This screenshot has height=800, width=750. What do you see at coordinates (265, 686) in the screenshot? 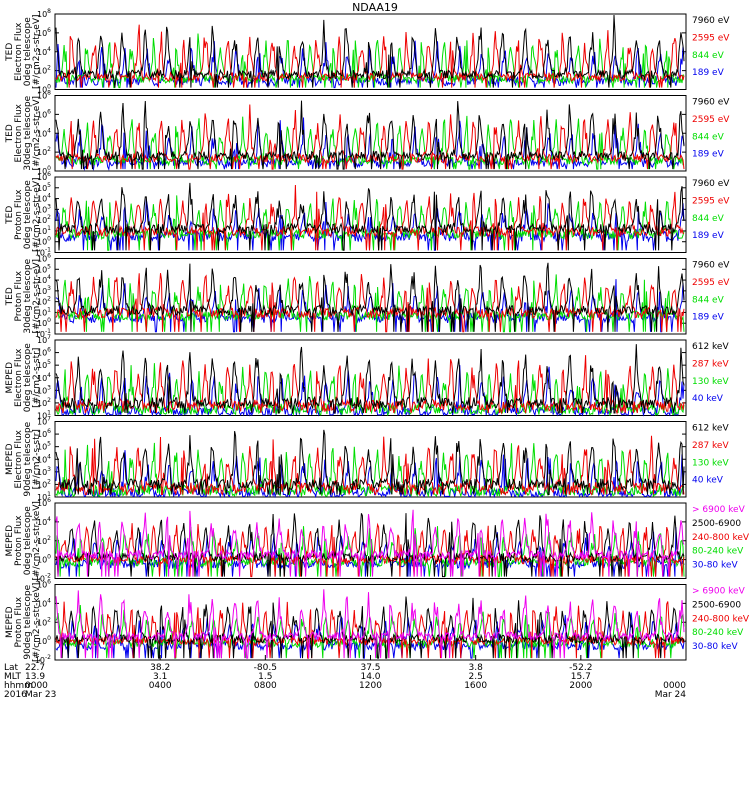
I see `ephemeris-value: 0800` at bounding box center [265, 686].